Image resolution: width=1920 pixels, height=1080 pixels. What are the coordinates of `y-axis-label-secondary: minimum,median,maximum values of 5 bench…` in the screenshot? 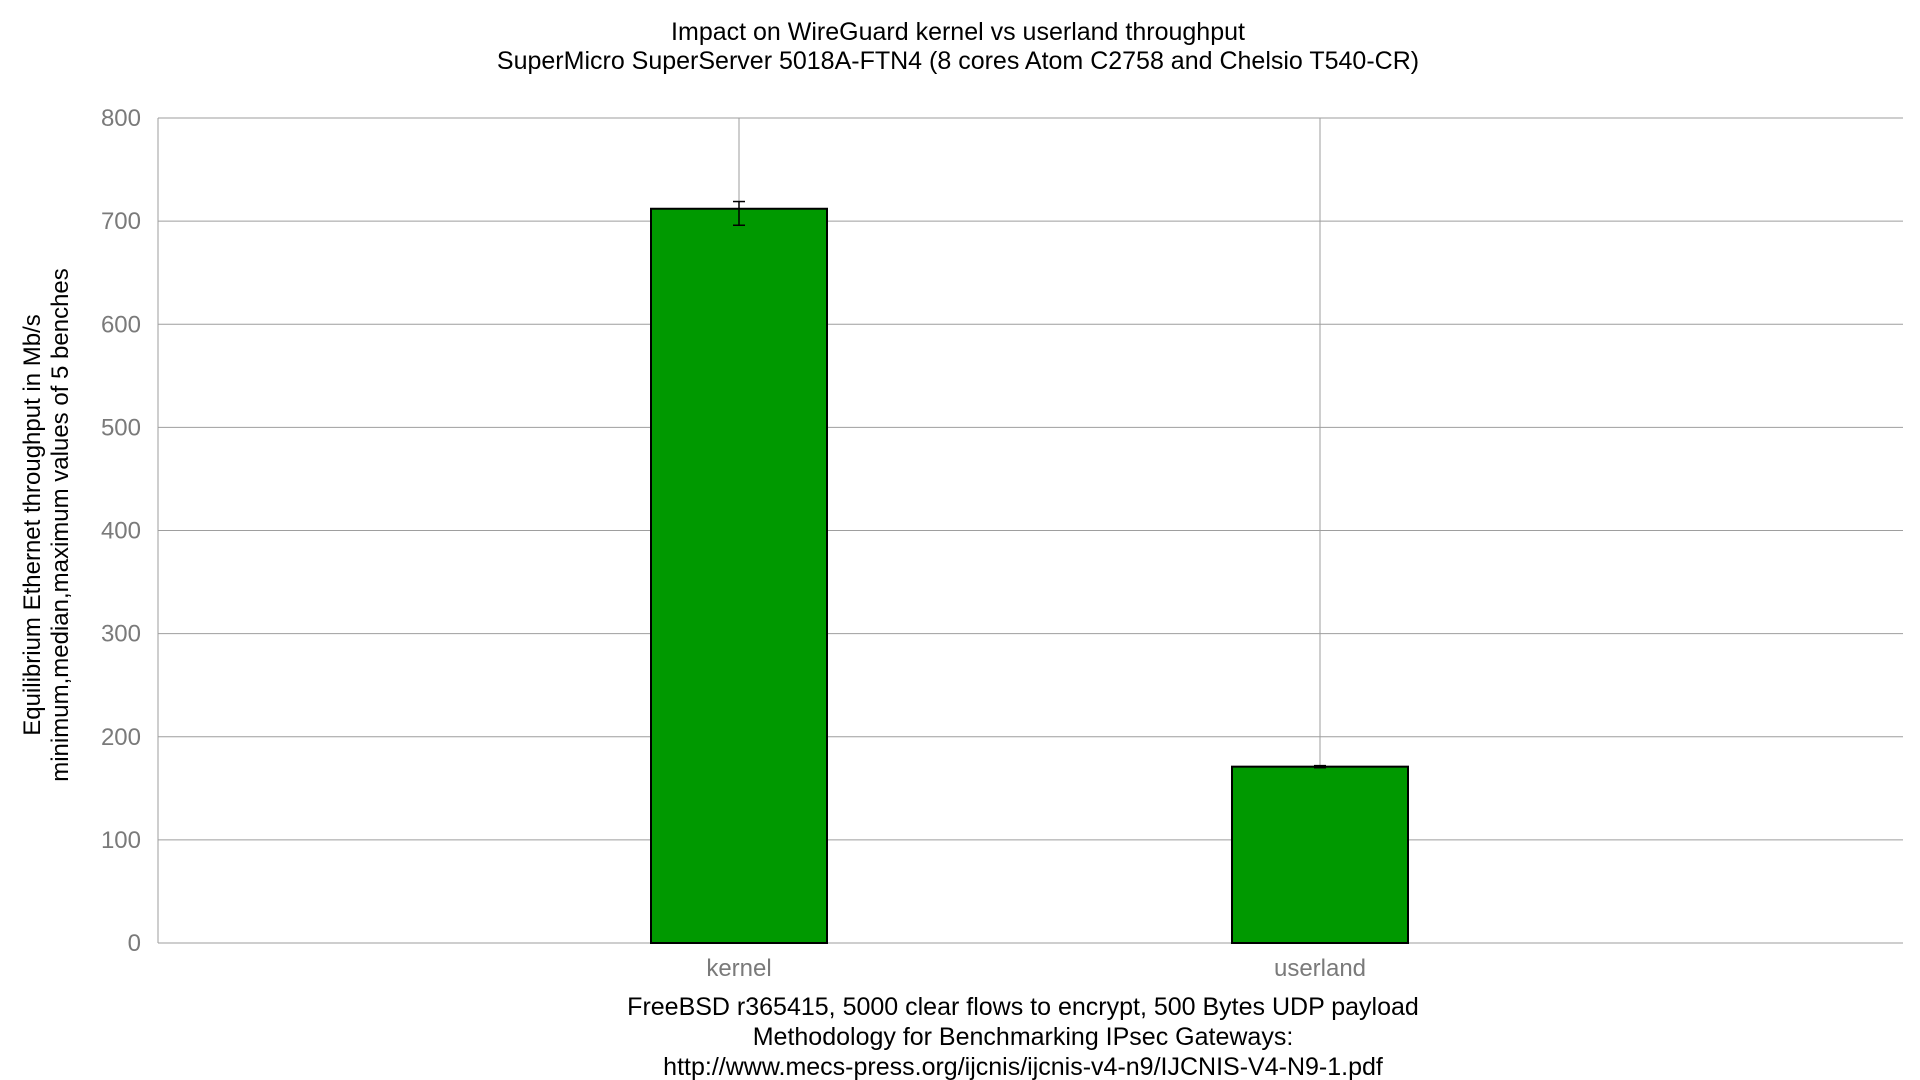 It's located at (60, 525).